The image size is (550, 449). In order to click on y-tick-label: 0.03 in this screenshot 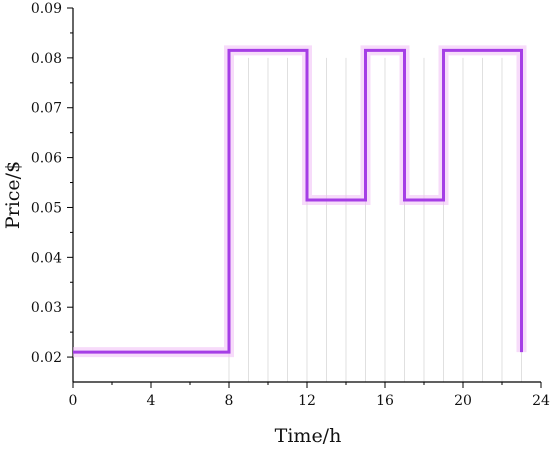, I will do `click(46, 308)`.